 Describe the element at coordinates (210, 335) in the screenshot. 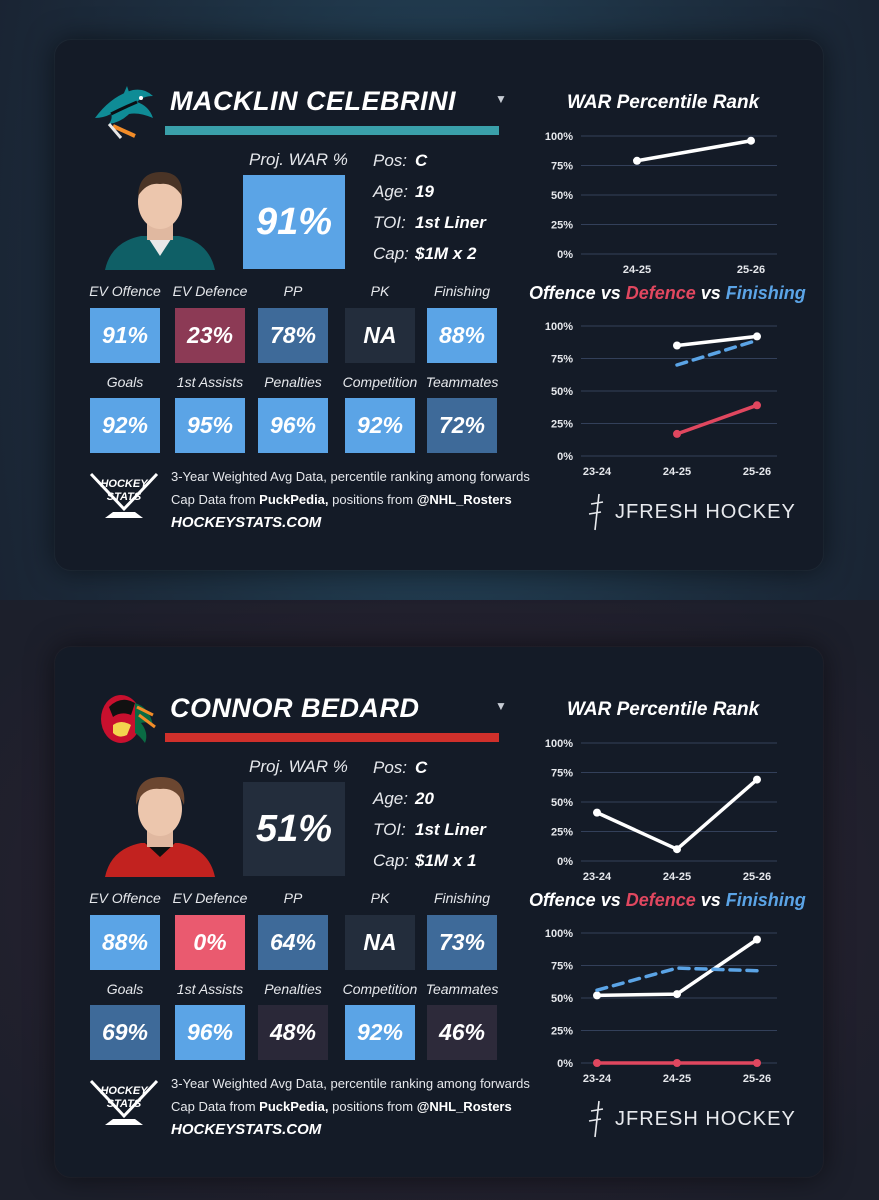

I see `stat-value-box: 23%` at that location.